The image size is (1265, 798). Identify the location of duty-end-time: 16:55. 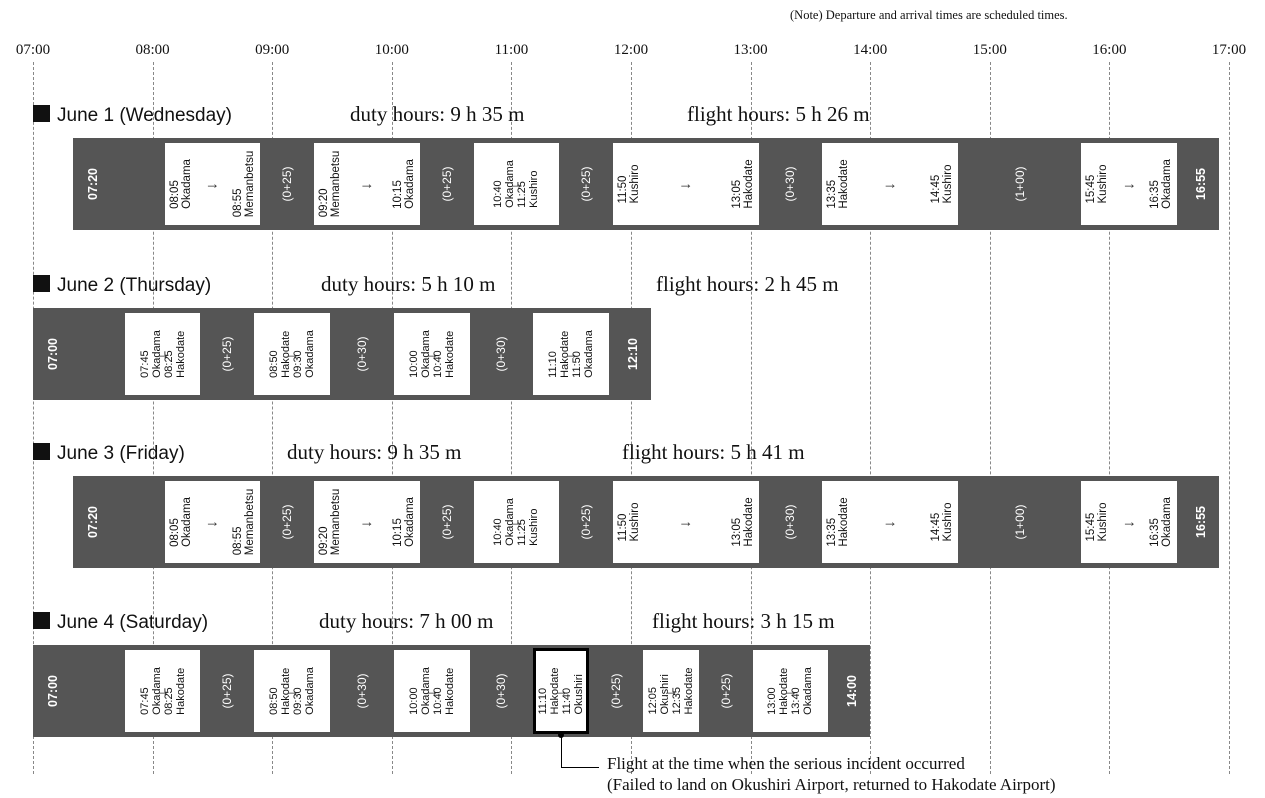
(1201, 522).